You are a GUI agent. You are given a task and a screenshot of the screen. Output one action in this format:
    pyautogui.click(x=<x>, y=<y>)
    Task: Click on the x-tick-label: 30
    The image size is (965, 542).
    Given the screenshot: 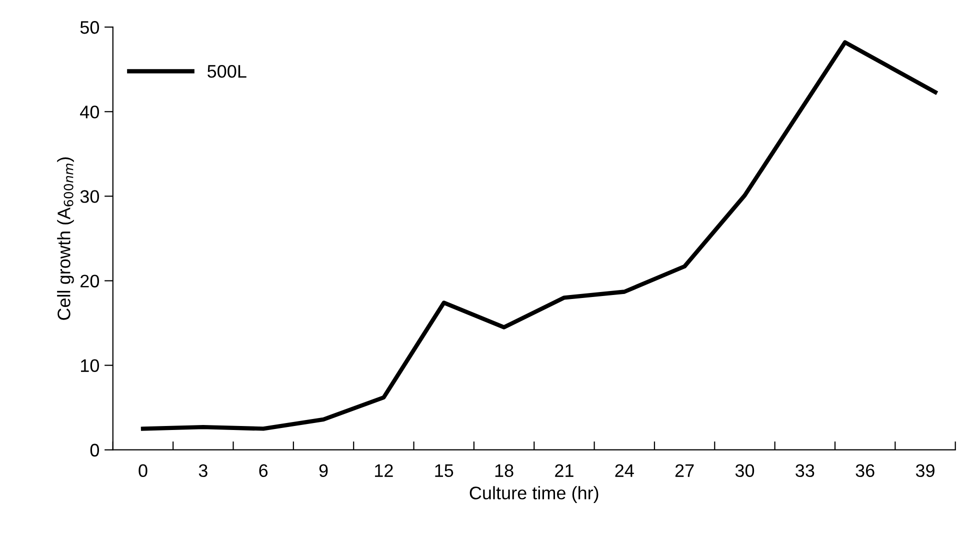 What is the action you would take?
    pyautogui.click(x=744, y=471)
    